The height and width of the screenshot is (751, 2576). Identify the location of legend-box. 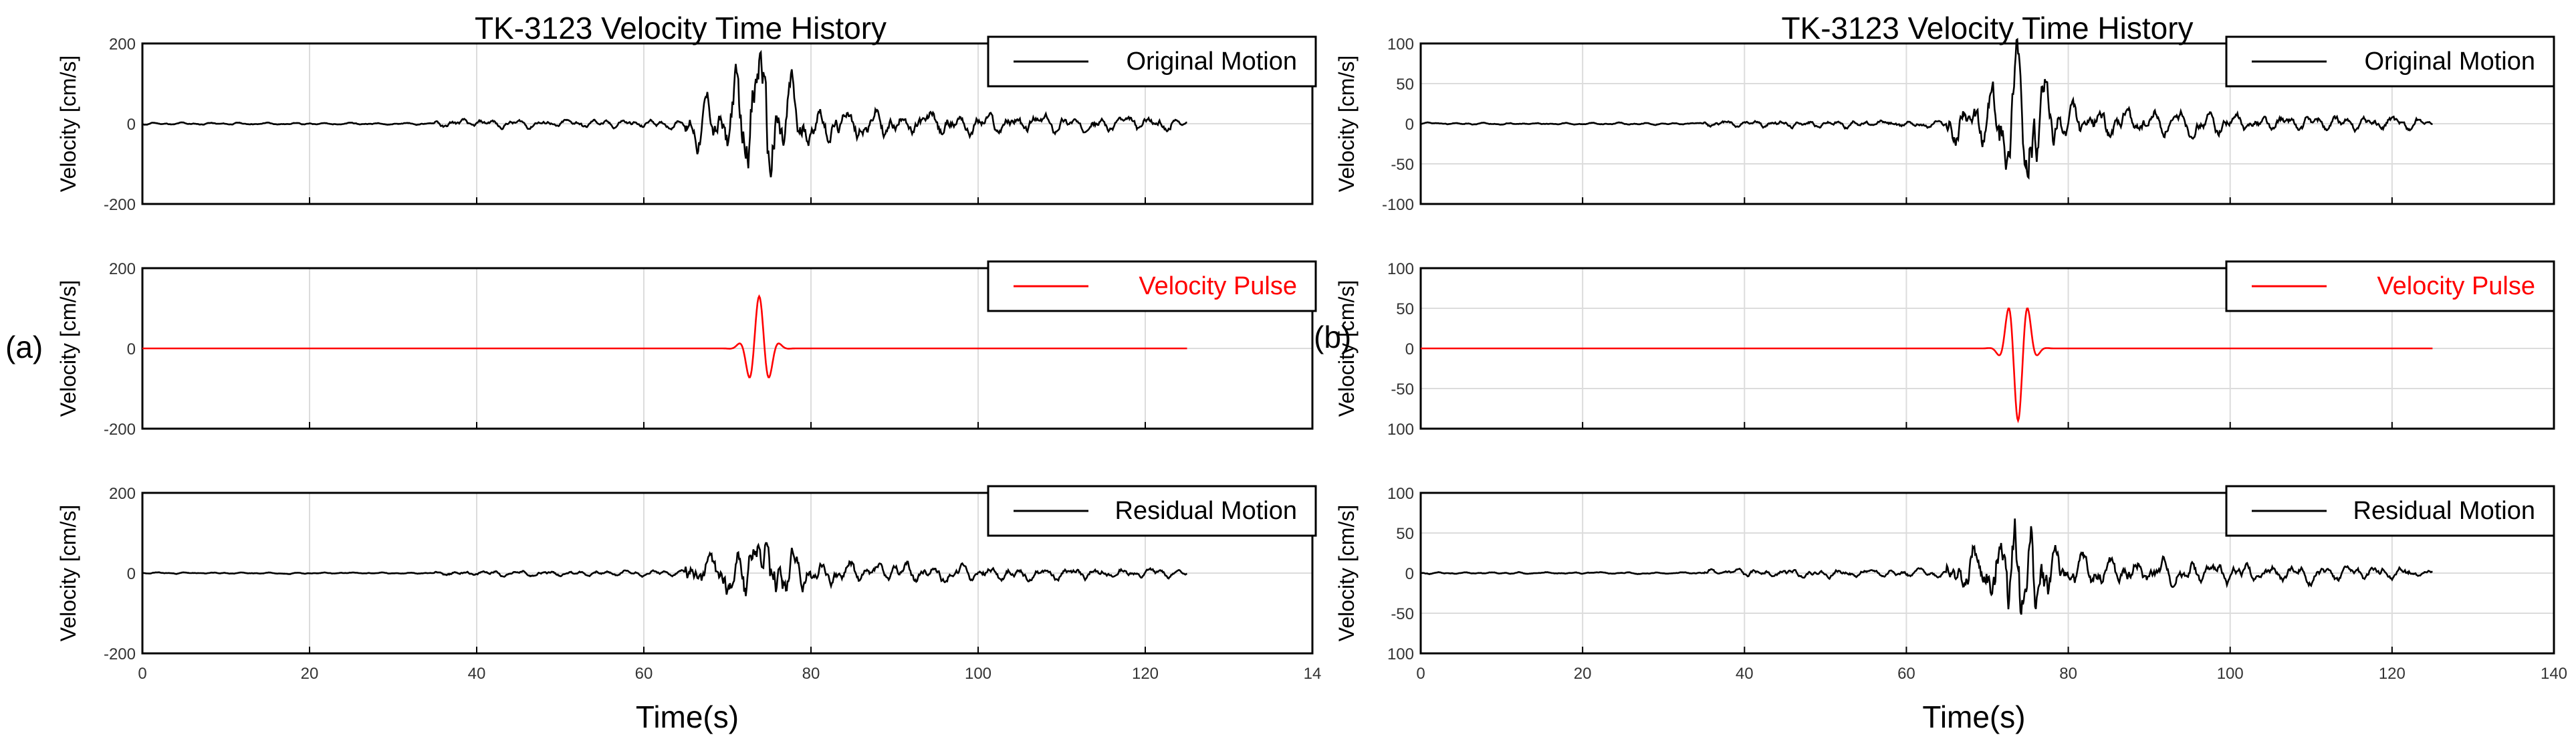
(2390, 511).